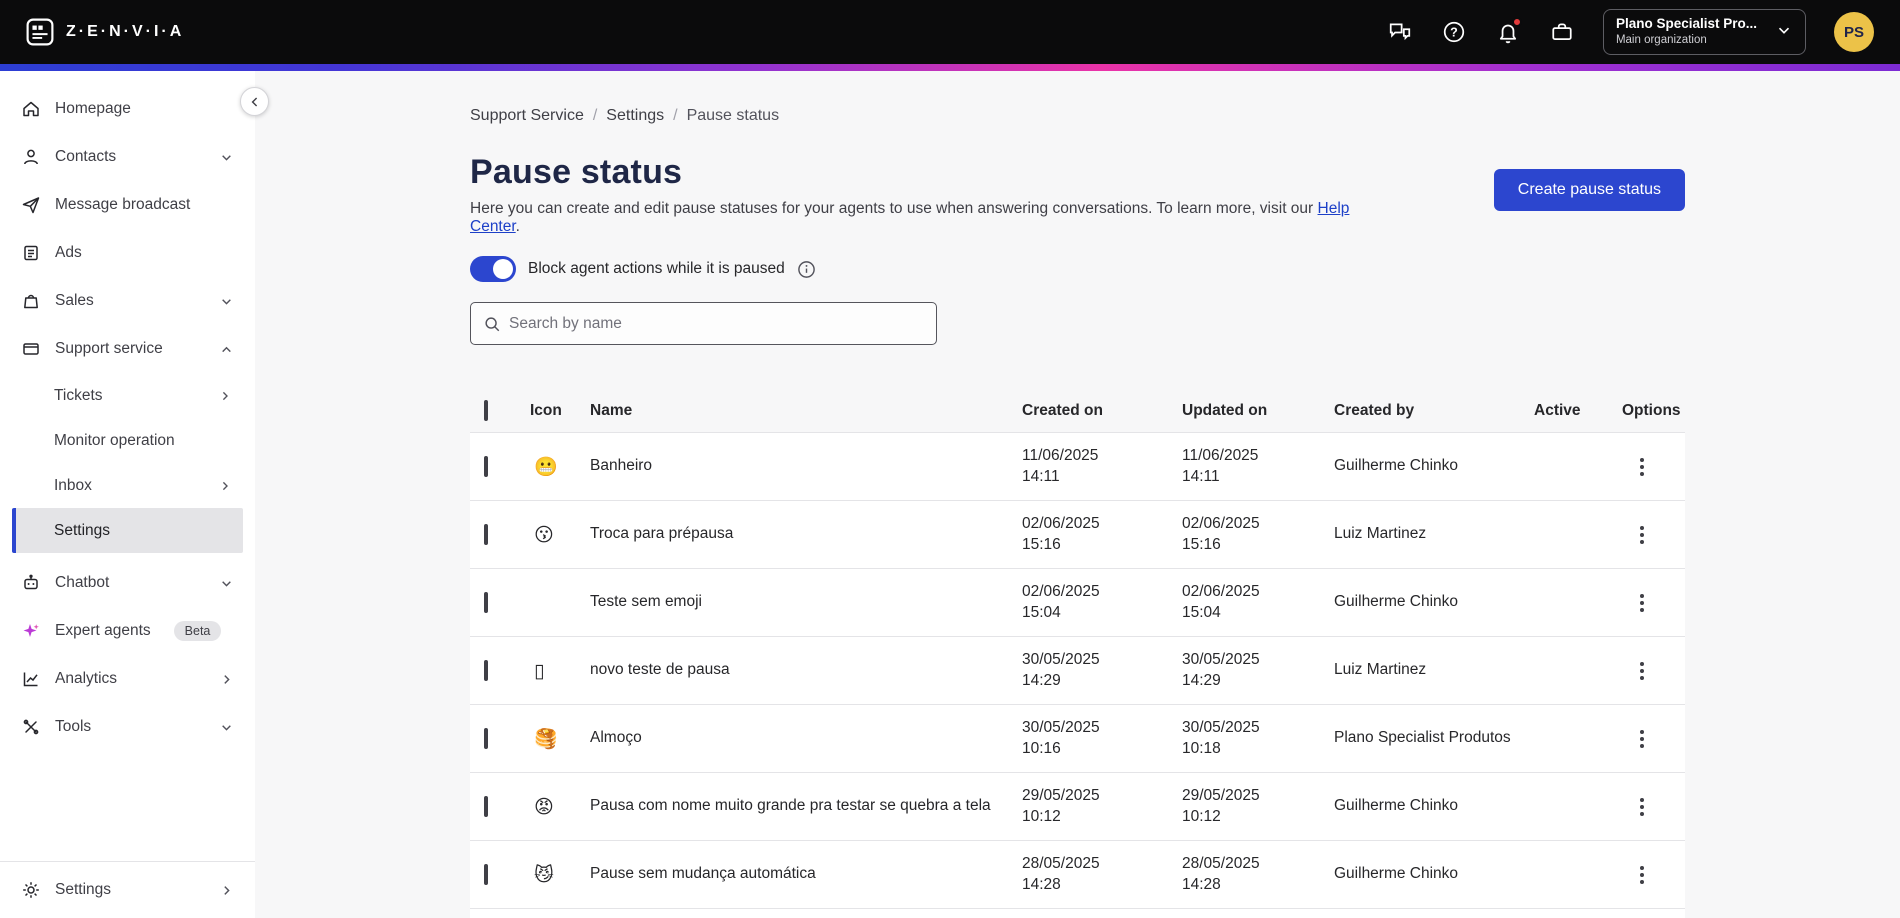 The height and width of the screenshot is (918, 1900). I want to click on person-icon, so click(31, 157).